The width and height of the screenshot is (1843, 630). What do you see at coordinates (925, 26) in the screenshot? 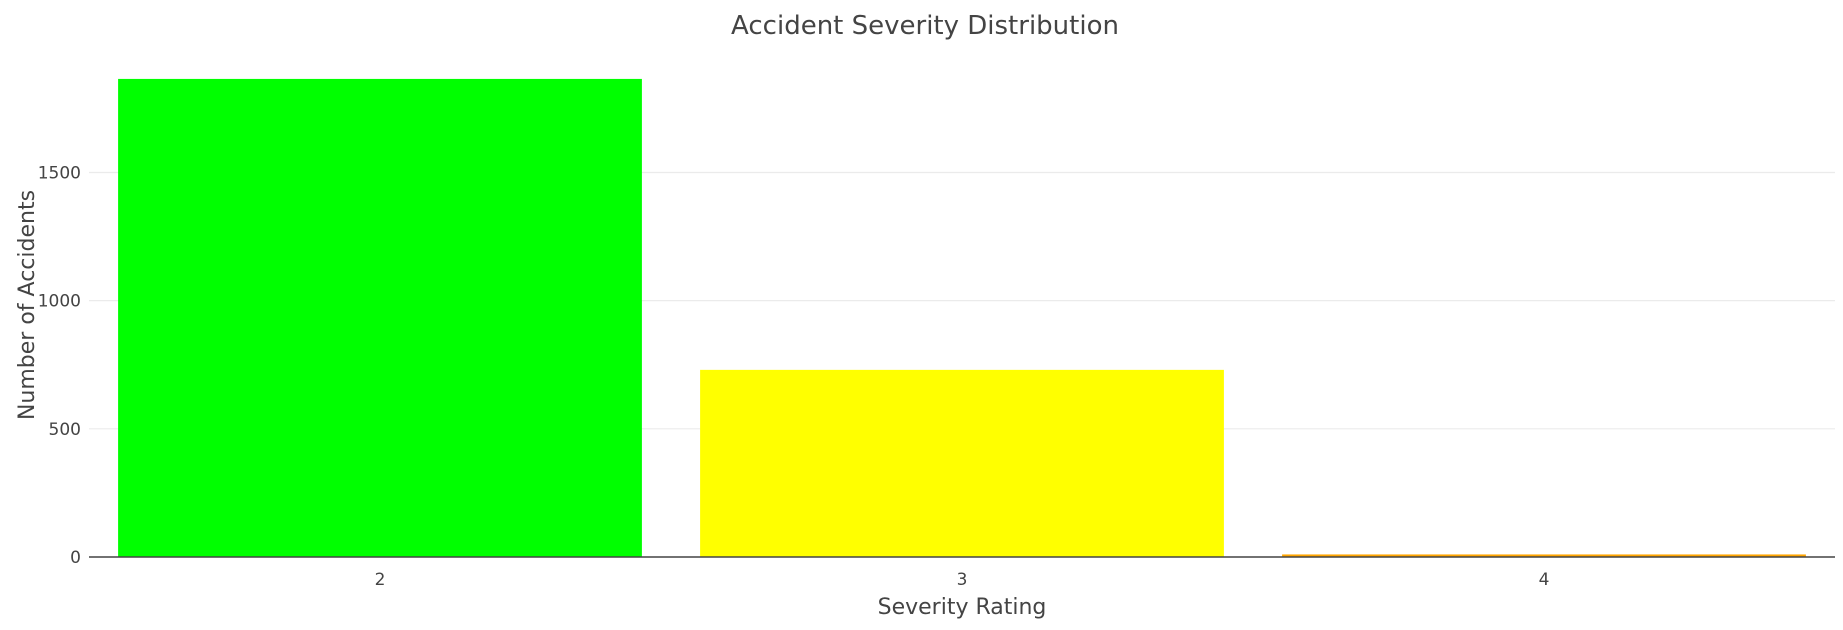
I see `chart-title: Accident Severity Distribution` at bounding box center [925, 26].